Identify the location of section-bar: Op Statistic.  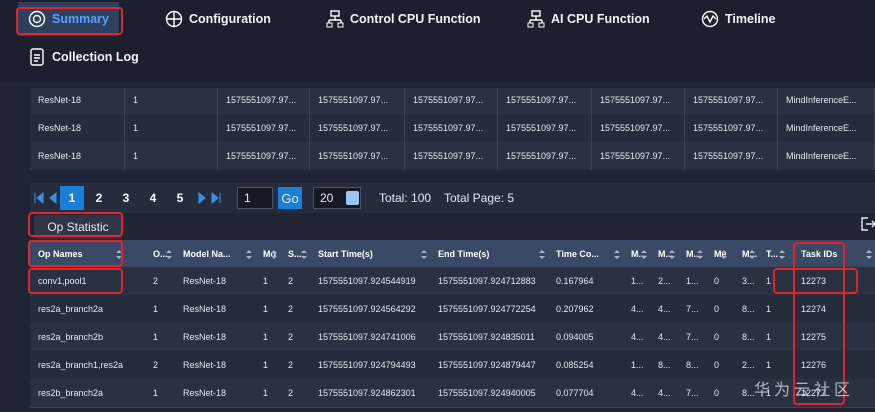
(452, 227).